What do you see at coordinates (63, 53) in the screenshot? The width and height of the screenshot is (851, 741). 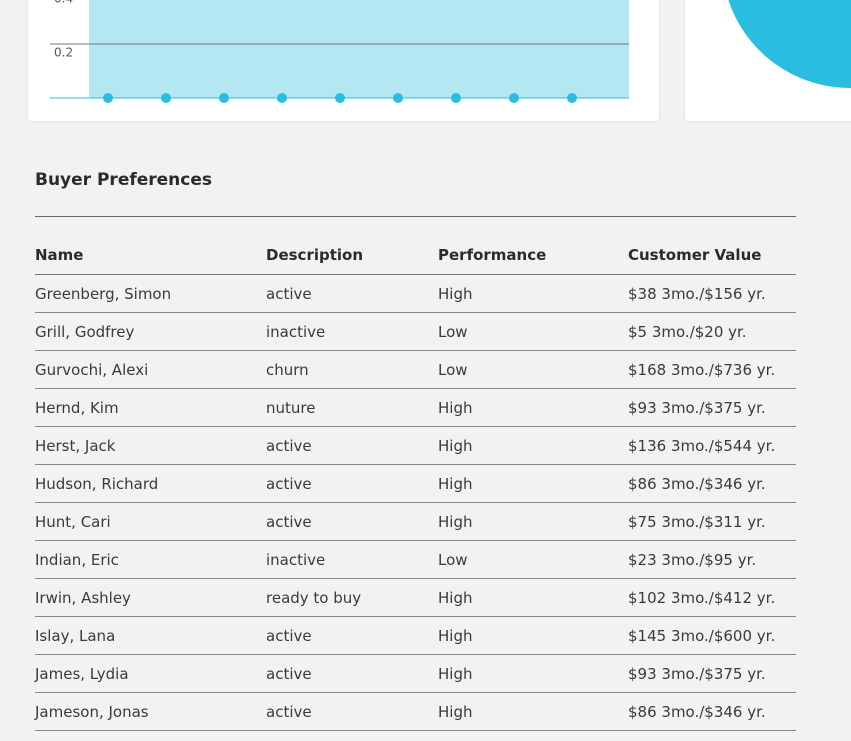 I see `y-tick-label: 0.2` at bounding box center [63, 53].